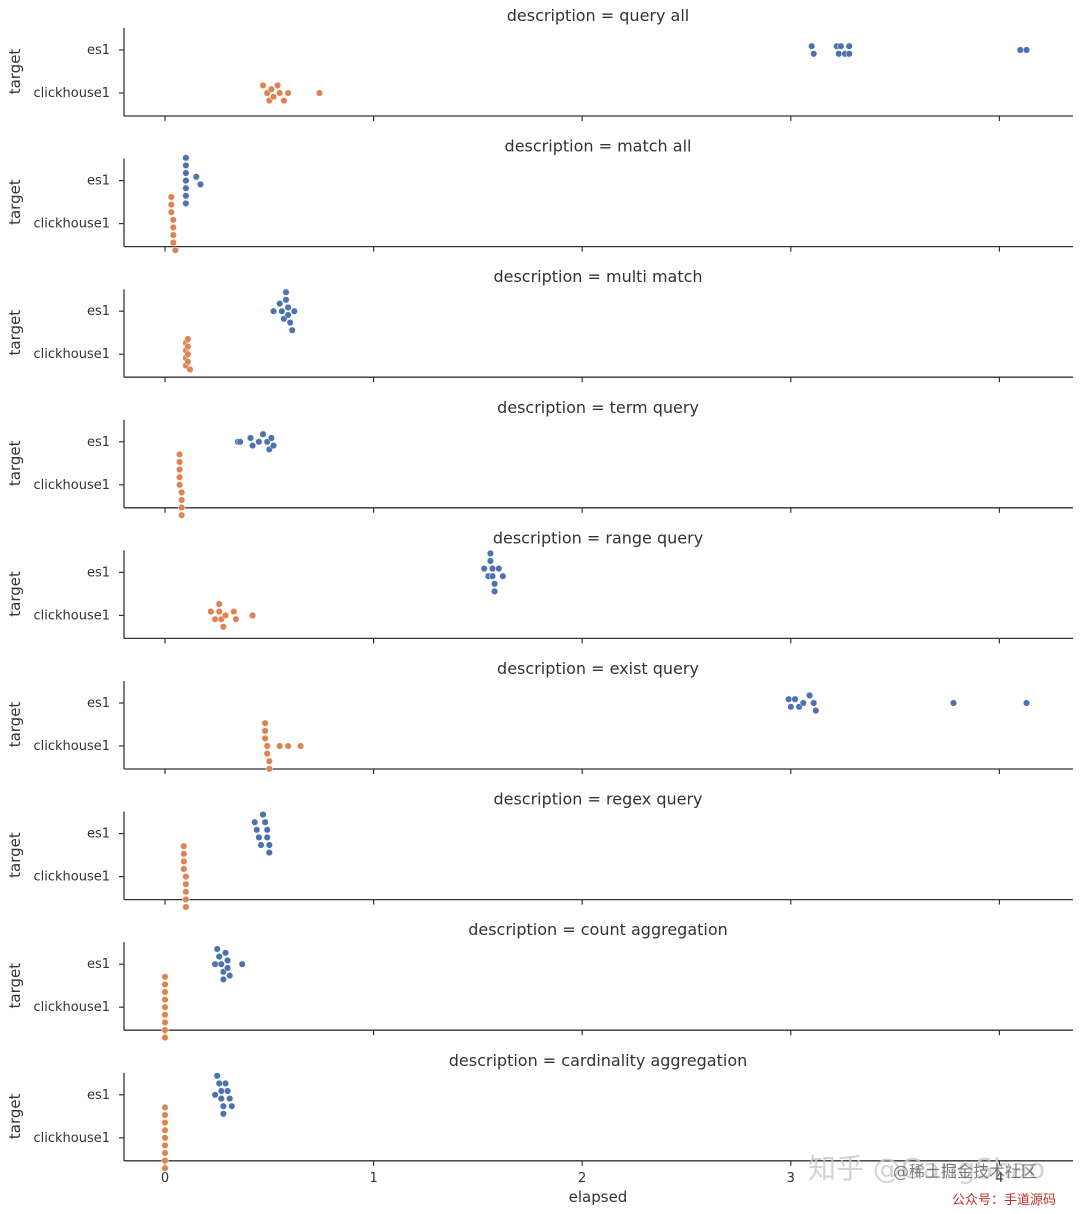  What do you see at coordinates (598, 537) in the screenshot?
I see `panel-title: description = range query` at bounding box center [598, 537].